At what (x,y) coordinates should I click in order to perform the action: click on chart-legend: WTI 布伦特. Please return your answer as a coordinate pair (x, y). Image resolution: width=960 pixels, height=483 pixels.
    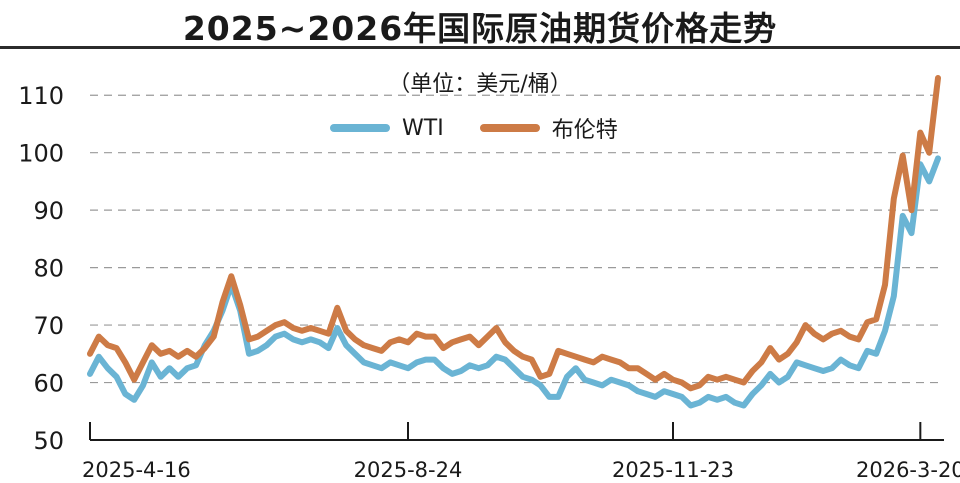
    Looking at the image, I should click on (492, 128).